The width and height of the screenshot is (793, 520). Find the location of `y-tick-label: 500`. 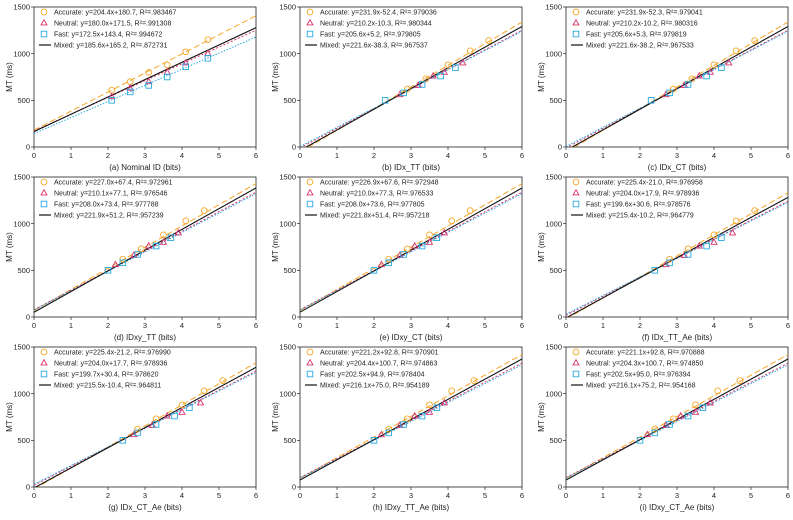

y-tick-label: 500 is located at coordinates (289, 100).